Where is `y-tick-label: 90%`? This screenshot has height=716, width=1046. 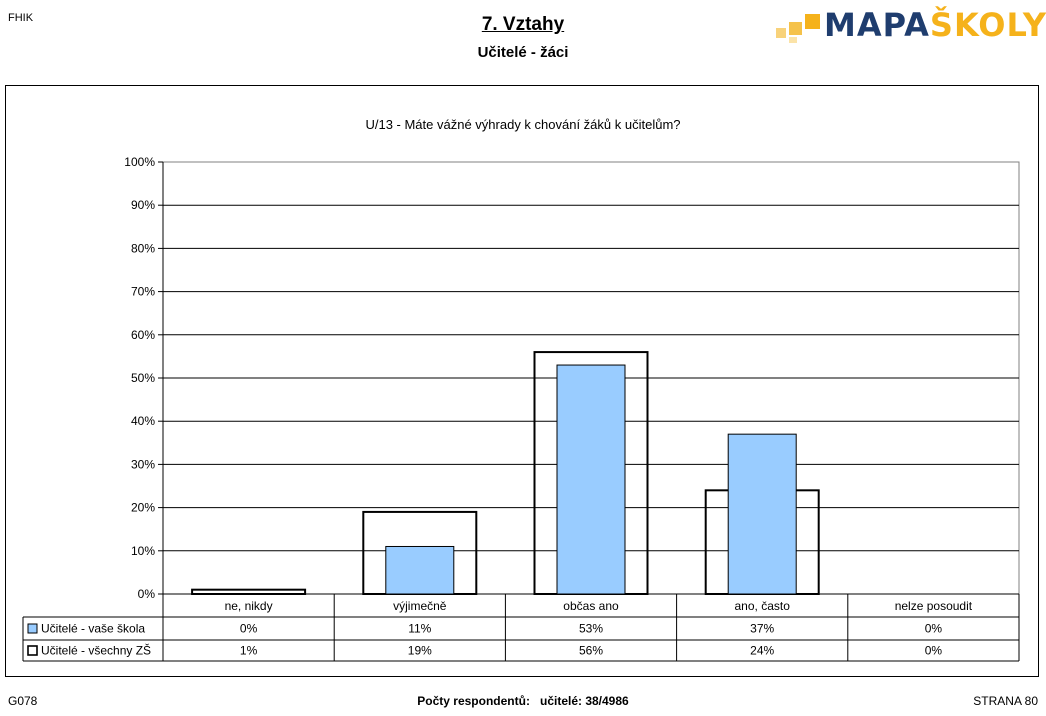
y-tick-label: 90% is located at coordinates (143, 205).